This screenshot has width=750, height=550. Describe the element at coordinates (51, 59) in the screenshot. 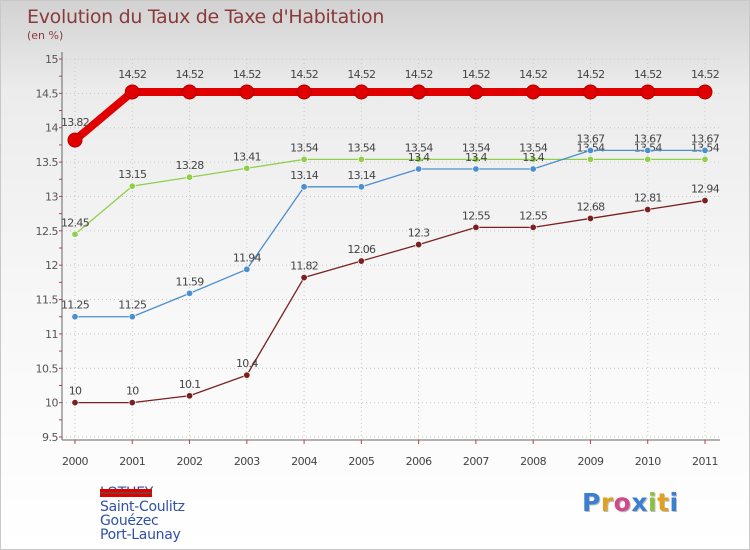

I see `y-tick-label: 15` at that location.